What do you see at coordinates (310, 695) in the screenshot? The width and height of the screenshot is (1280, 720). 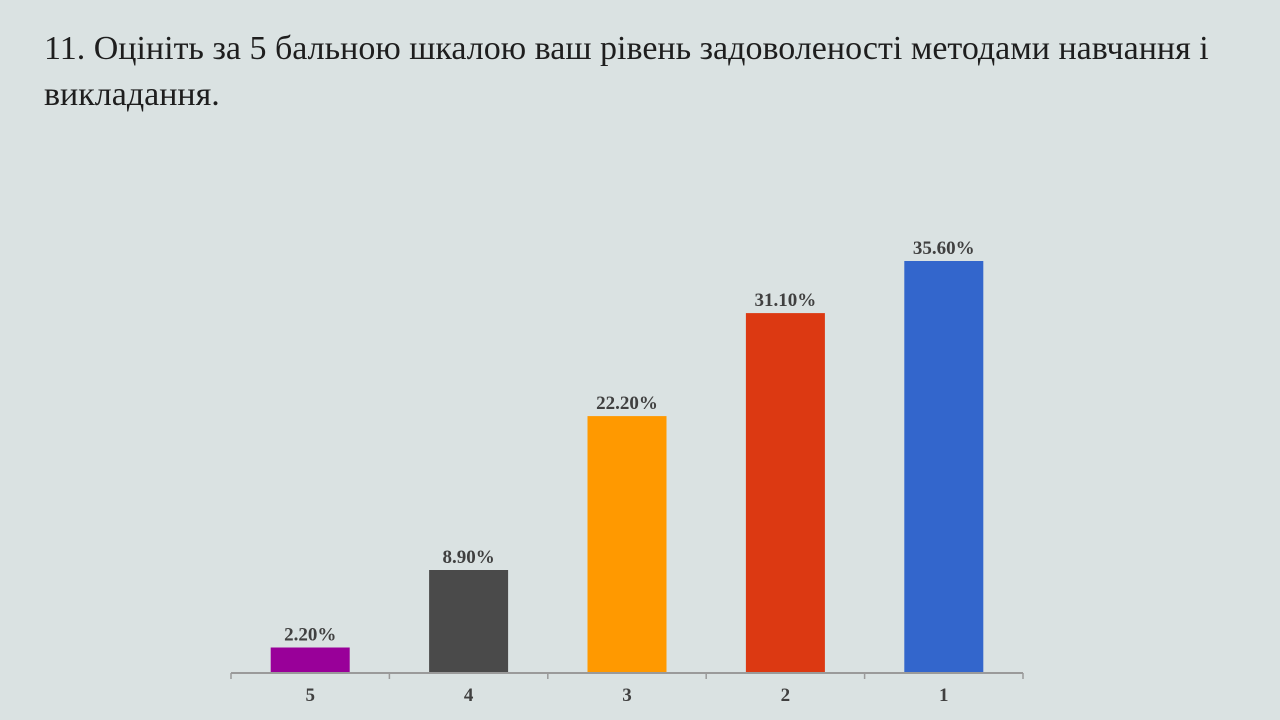 I see `x-tick-label-5: 5` at bounding box center [310, 695].